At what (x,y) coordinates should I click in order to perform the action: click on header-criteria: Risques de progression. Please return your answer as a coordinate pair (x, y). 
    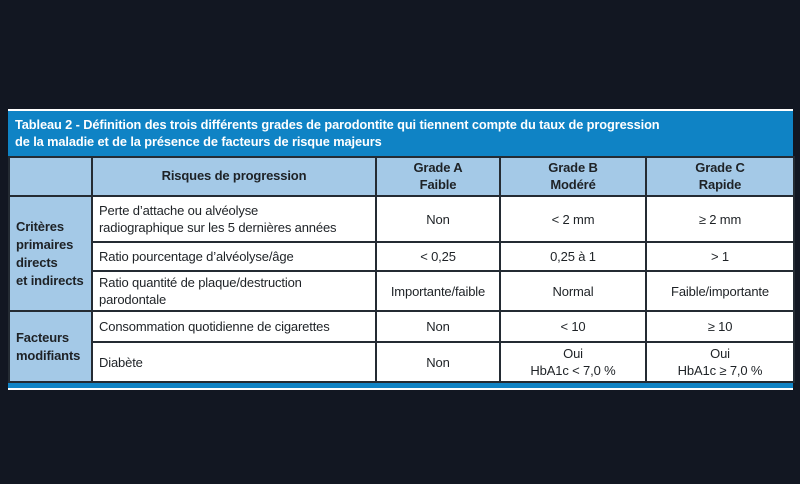
    Looking at the image, I should click on (234, 176).